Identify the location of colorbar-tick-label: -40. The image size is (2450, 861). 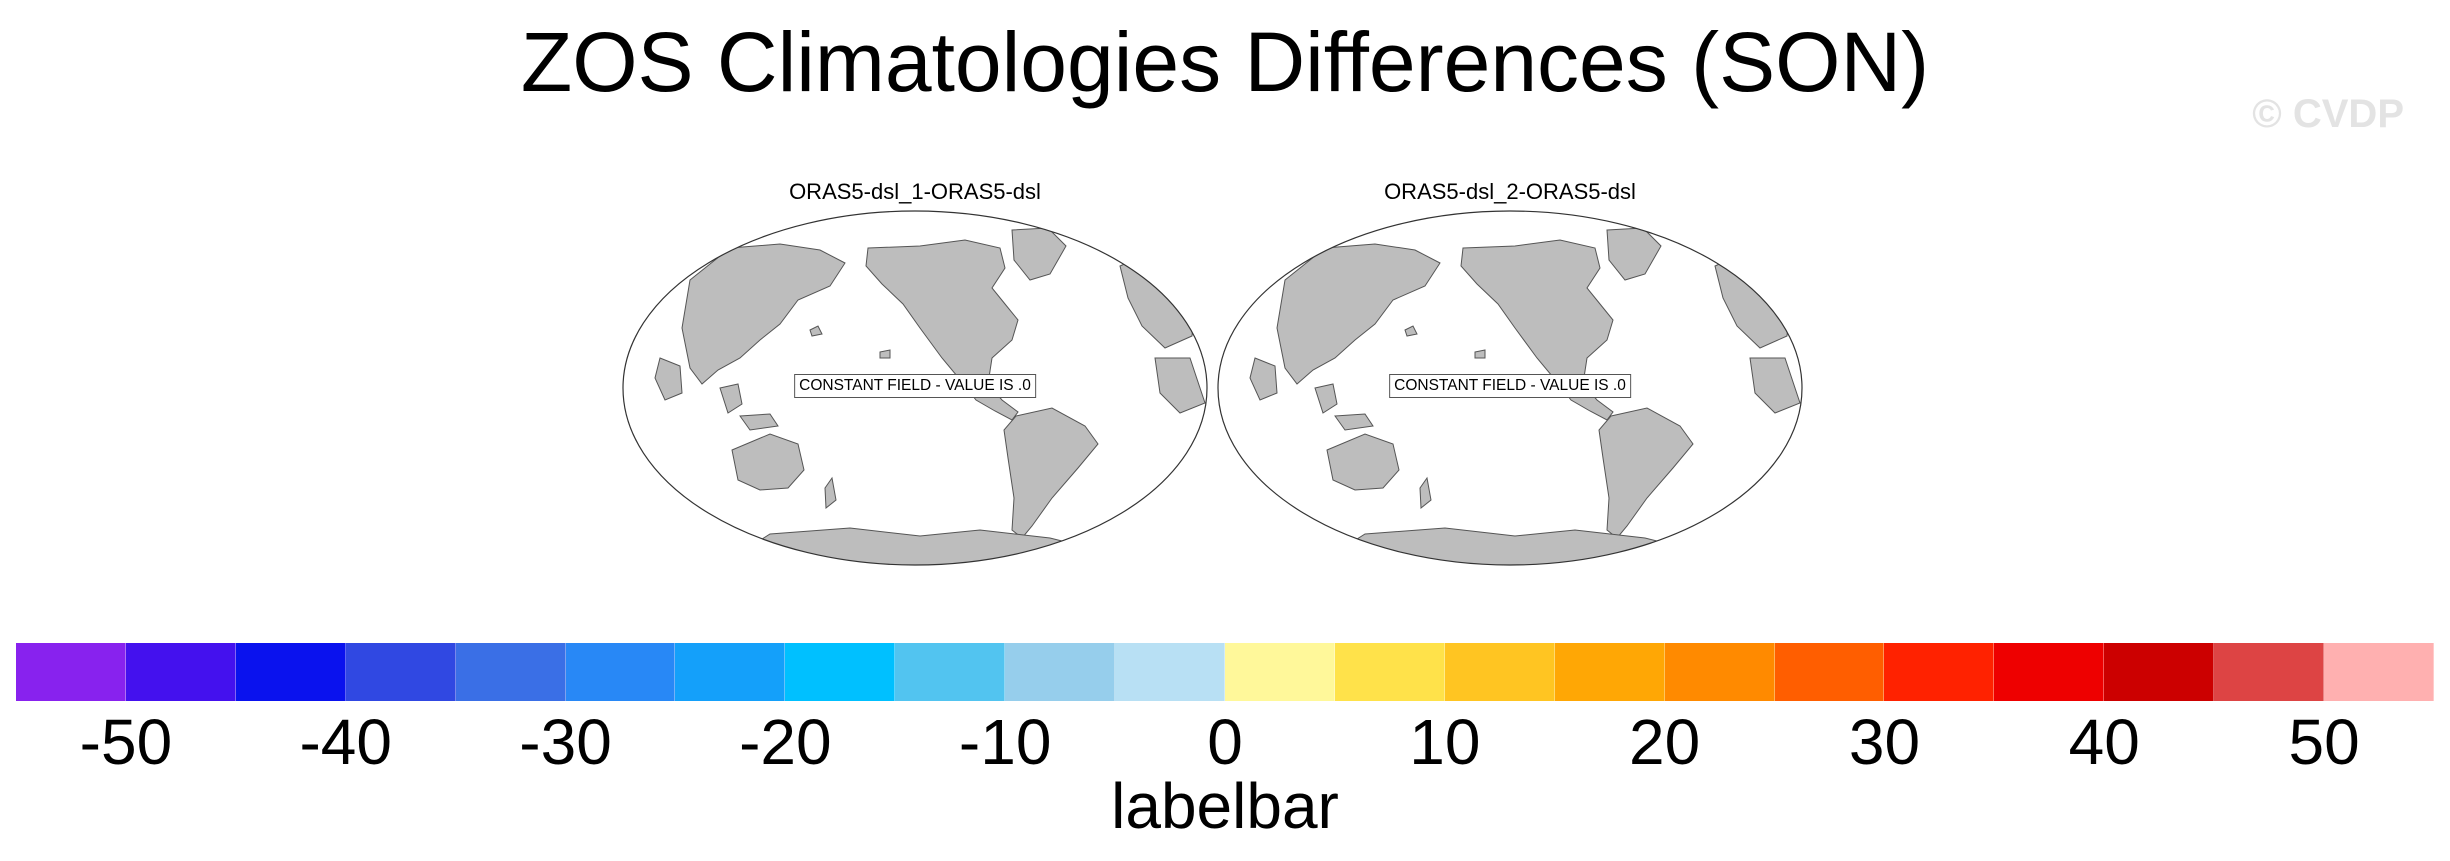
(345, 742).